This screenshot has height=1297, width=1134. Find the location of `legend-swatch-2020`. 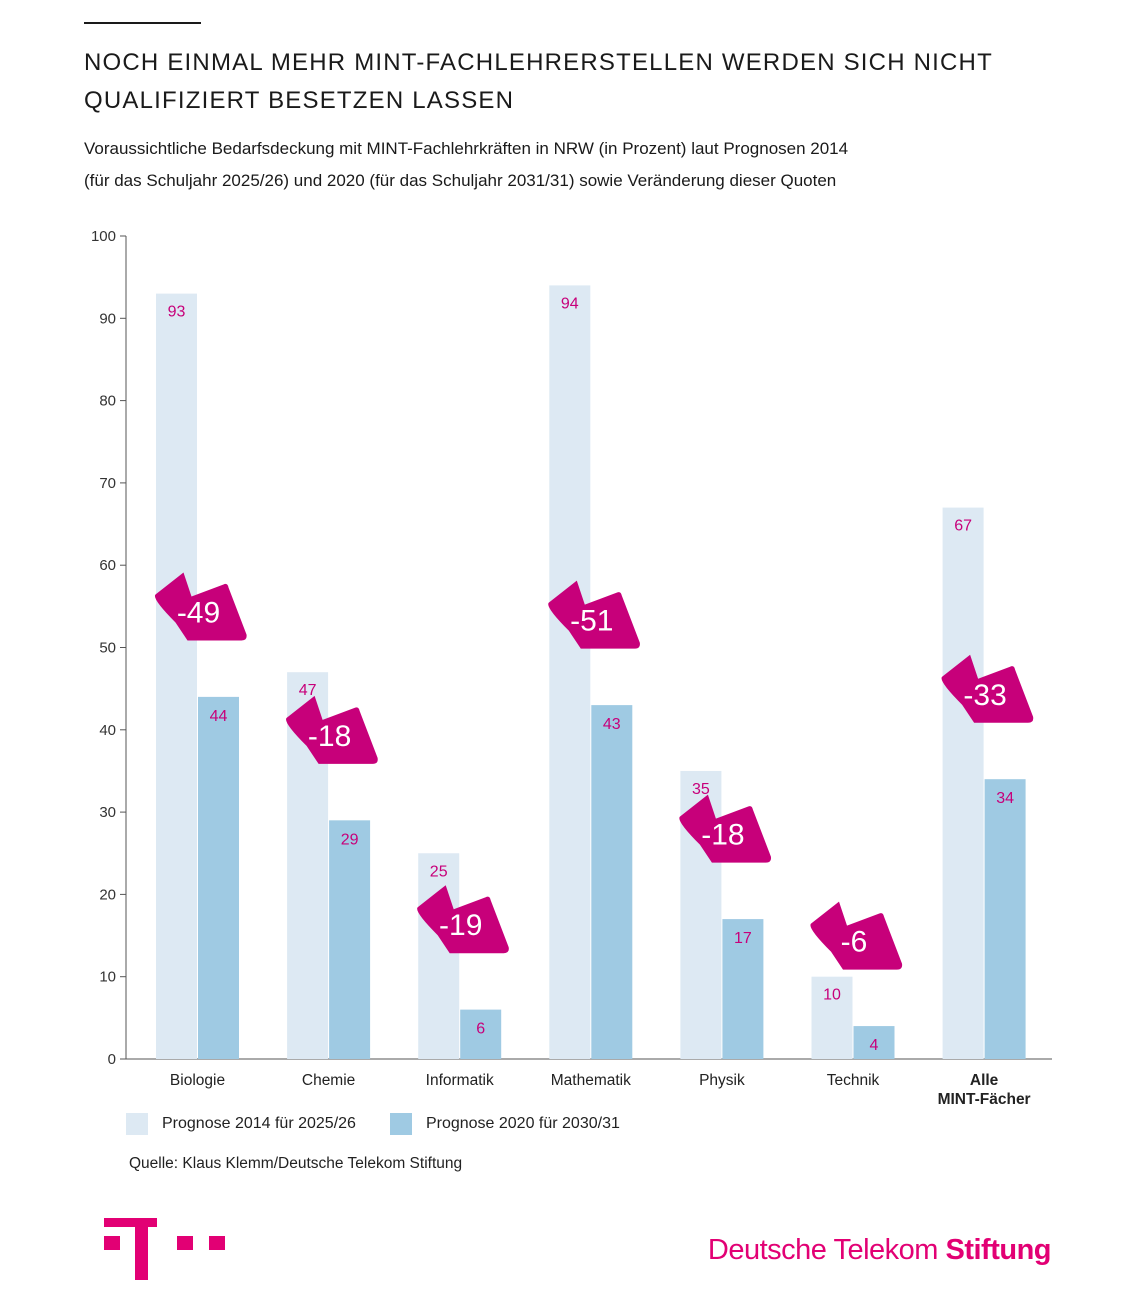

legend-swatch-2020 is located at coordinates (400, 1124).